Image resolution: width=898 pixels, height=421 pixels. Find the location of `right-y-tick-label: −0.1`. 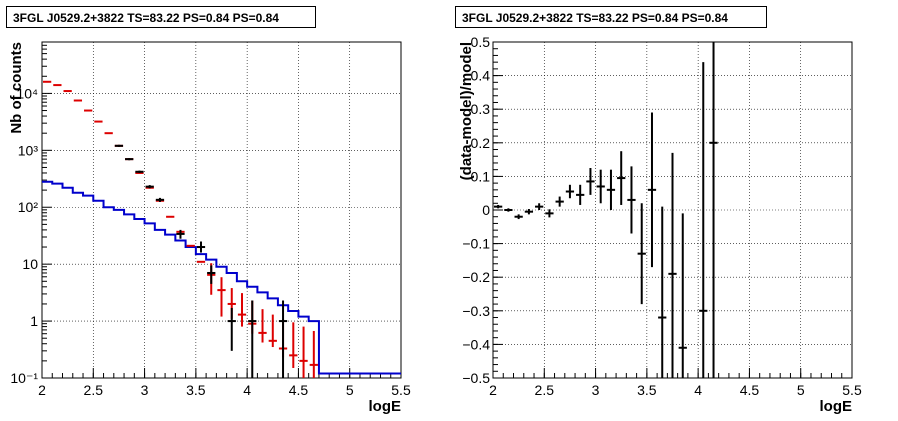

right-y-tick-label: −0.1 is located at coordinates (476, 244).